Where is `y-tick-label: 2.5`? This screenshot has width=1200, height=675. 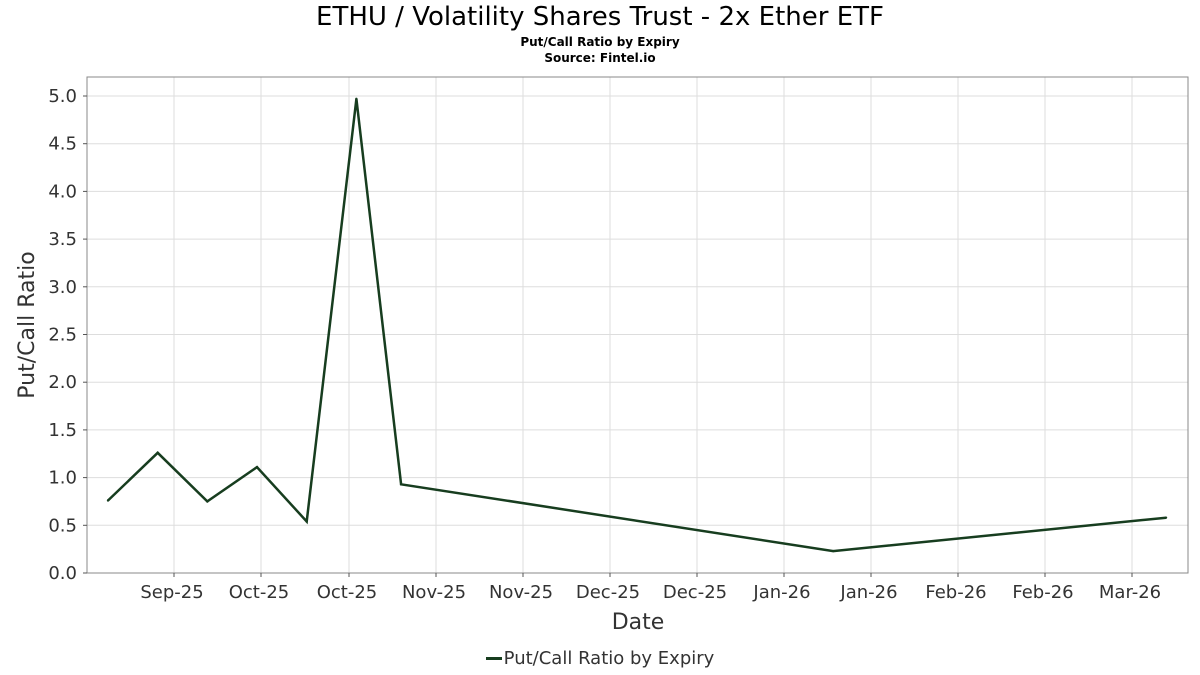
y-tick-label: 2.5 is located at coordinates (62, 335).